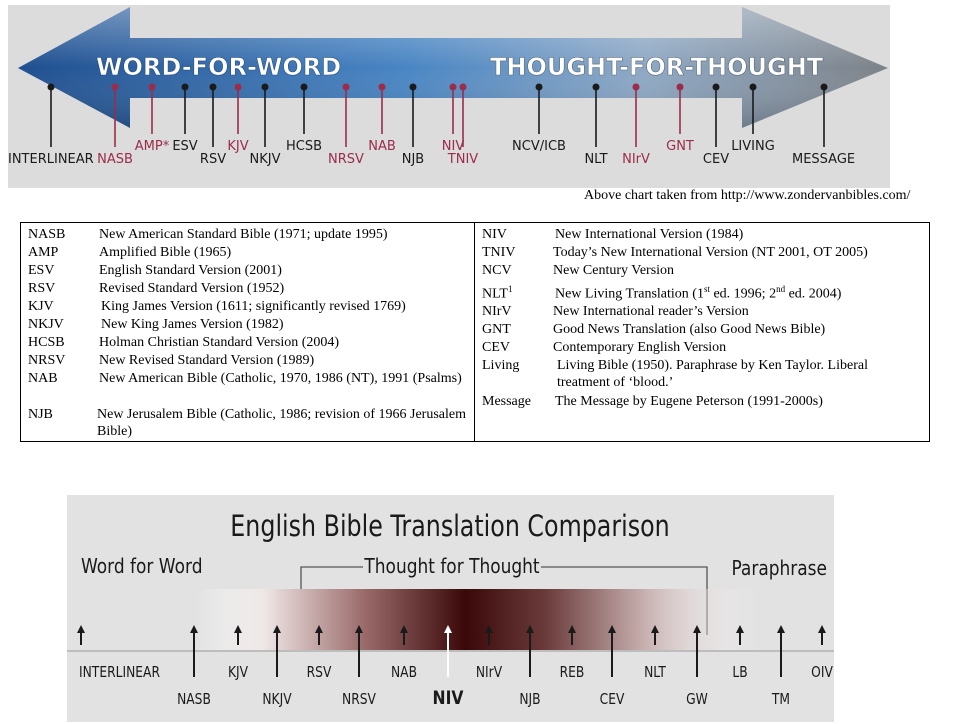  Describe the element at coordinates (680, 118) in the screenshot. I see `top-marker-gnt: GNT` at that location.